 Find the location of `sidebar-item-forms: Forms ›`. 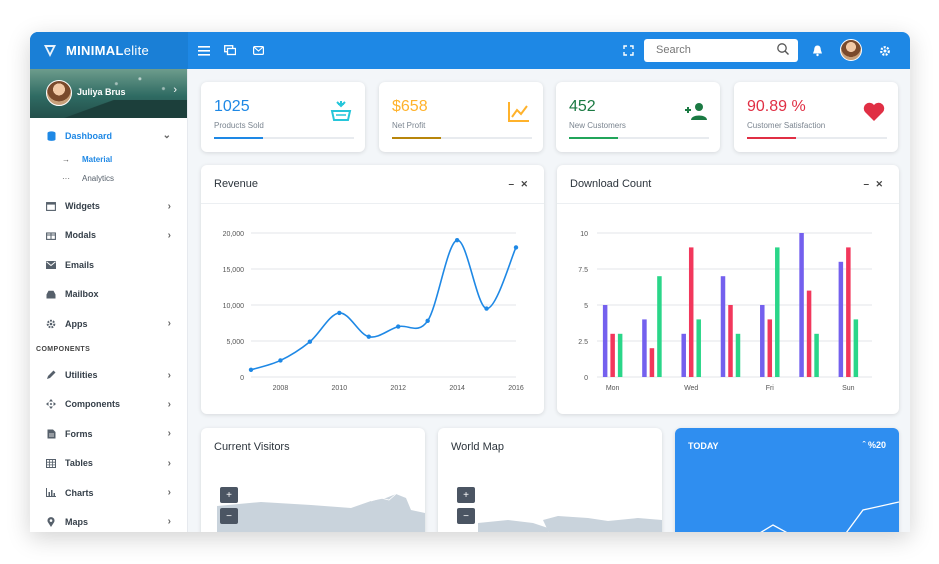

sidebar-item-forms: Forms › is located at coordinates (108, 433).